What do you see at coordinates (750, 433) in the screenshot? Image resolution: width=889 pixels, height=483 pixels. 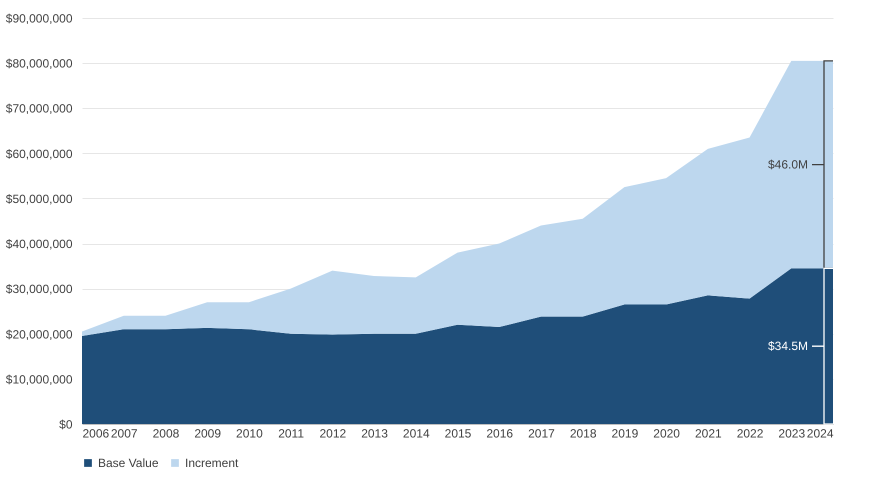 I see `x-tick-label: 2022` at bounding box center [750, 433].